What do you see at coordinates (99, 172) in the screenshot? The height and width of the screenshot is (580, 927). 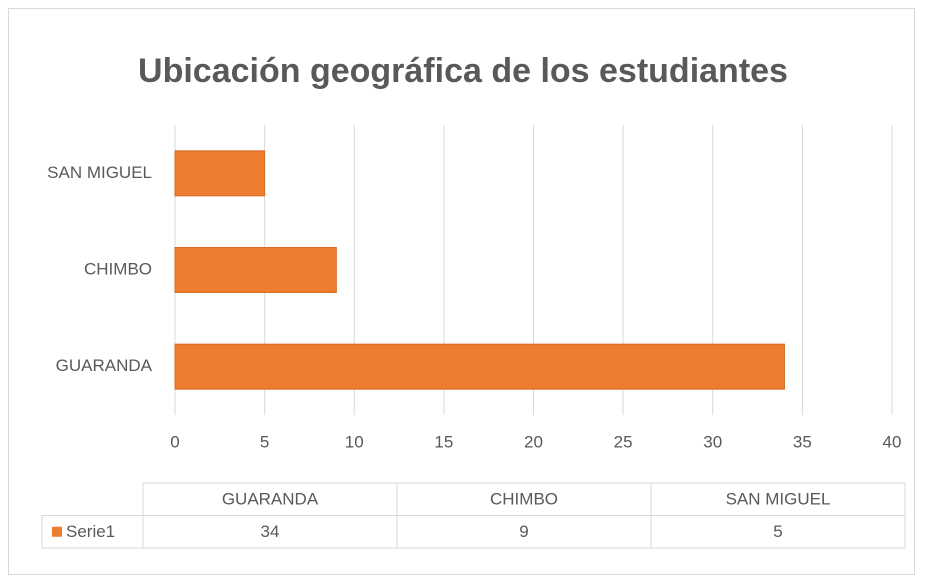 I see `y-tick-label: SAN MIGUEL` at bounding box center [99, 172].